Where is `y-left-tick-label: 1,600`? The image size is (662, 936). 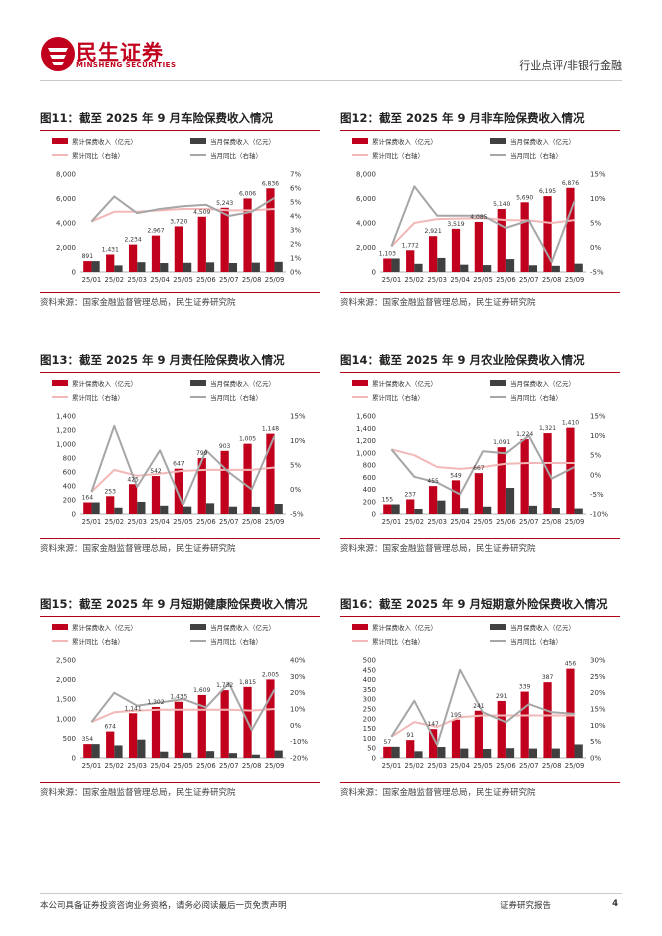
y-left-tick-label: 1,600 is located at coordinates (366, 417).